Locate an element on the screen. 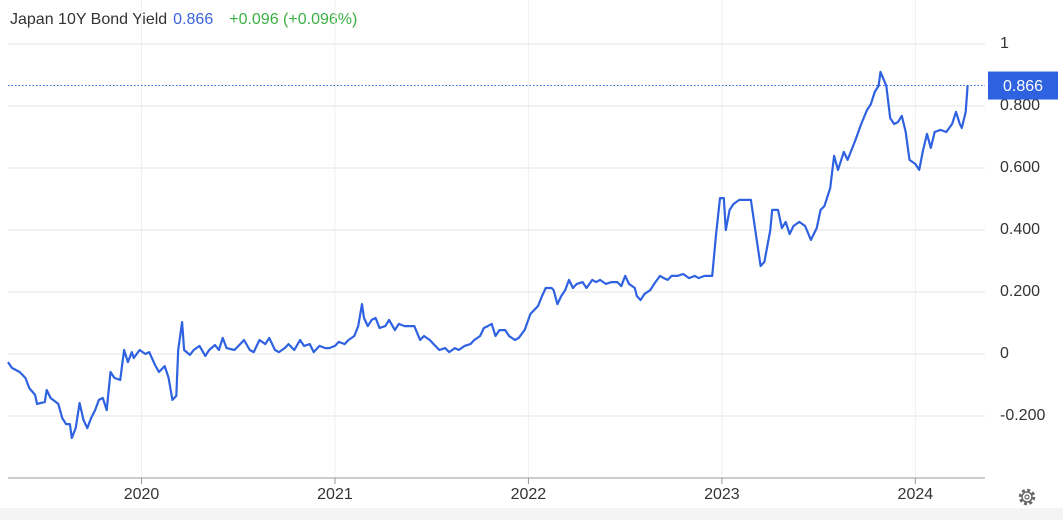 Image resolution: width=1063 pixels, height=520 pixels. y-tick-label: 0.200 is located at coordinates (1020, 291).